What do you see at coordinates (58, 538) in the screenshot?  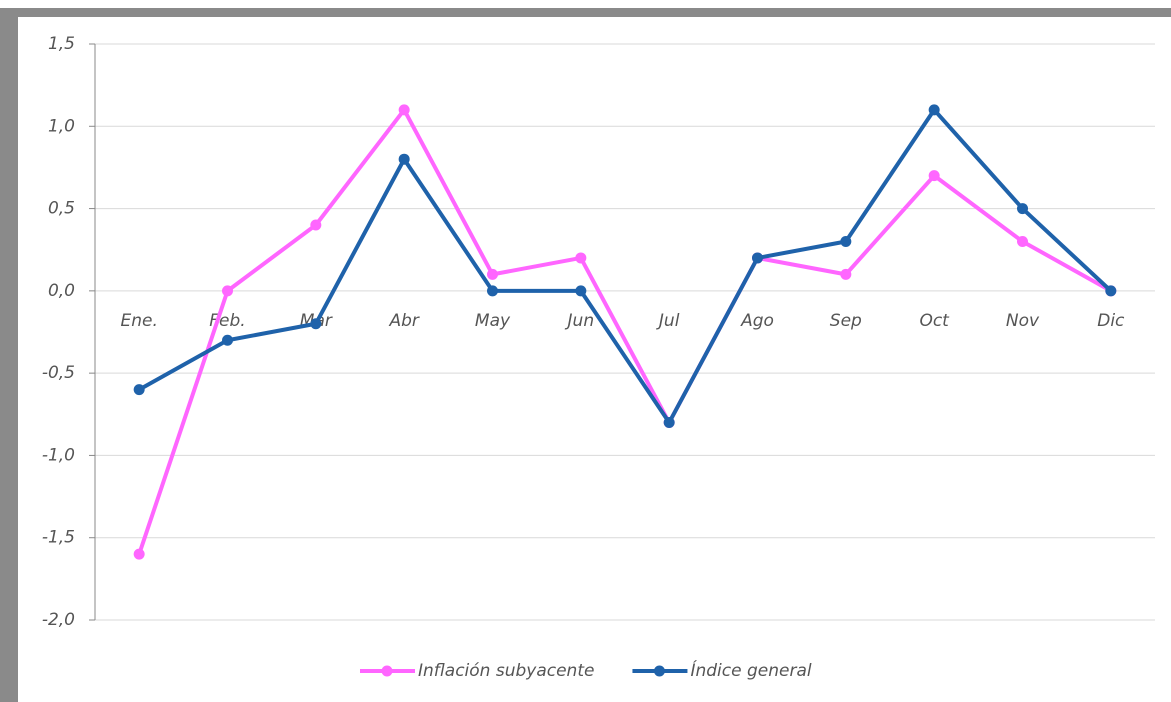 I see `y-tick-label: -1,5` at bounding box center [58, 538].